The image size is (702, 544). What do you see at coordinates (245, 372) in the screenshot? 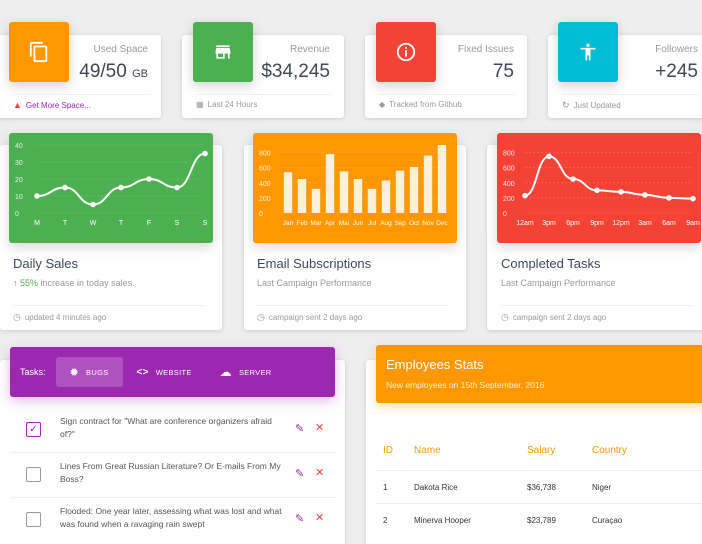
I see `tab-server: ☁ Server` at bounding box center [245, 372].